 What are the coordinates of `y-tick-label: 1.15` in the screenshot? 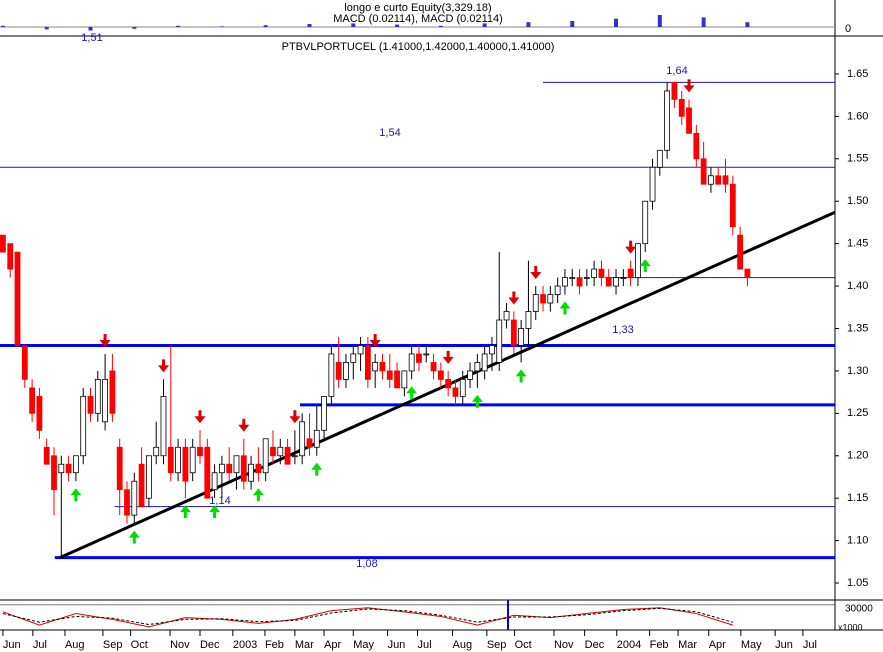 It's located at (857, 498).